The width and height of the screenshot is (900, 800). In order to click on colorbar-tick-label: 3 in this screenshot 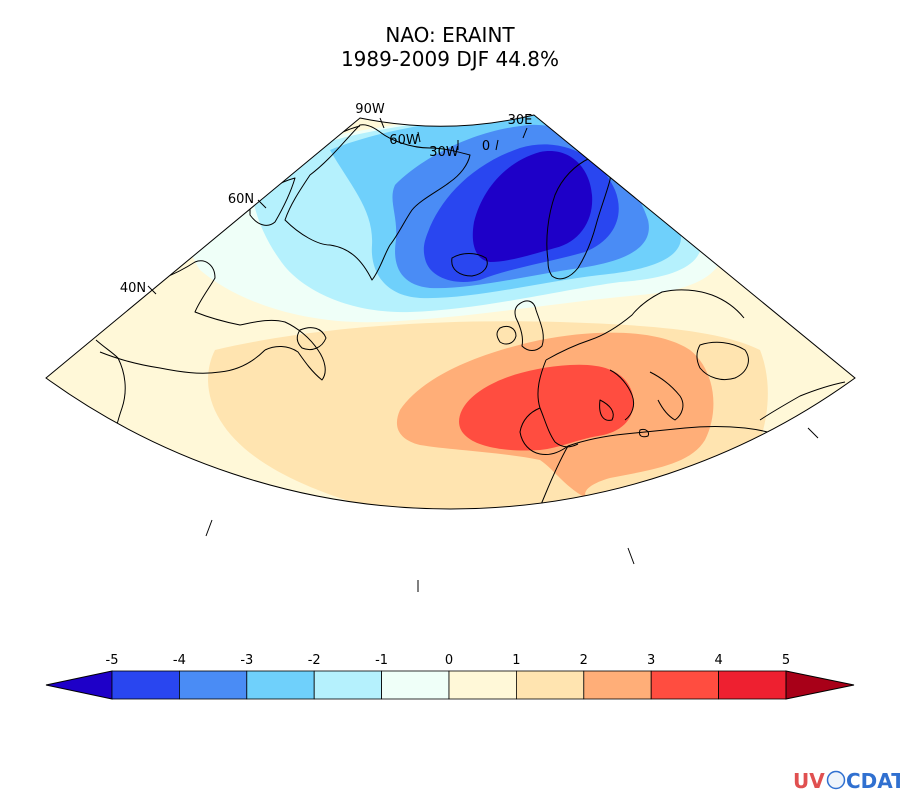, I will do `click(651, 660)`.